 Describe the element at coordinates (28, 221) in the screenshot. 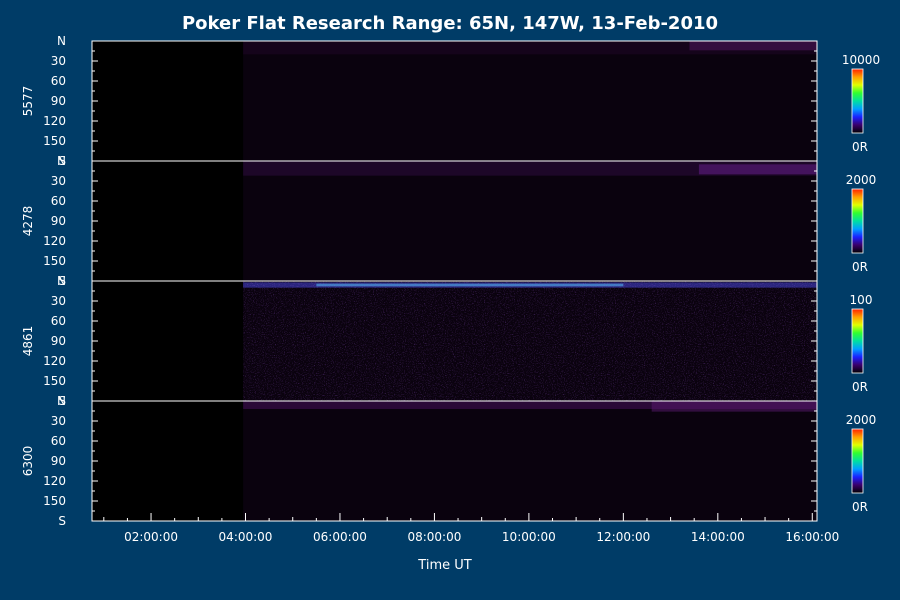

I see `y-axis-label: 4278` at that location.